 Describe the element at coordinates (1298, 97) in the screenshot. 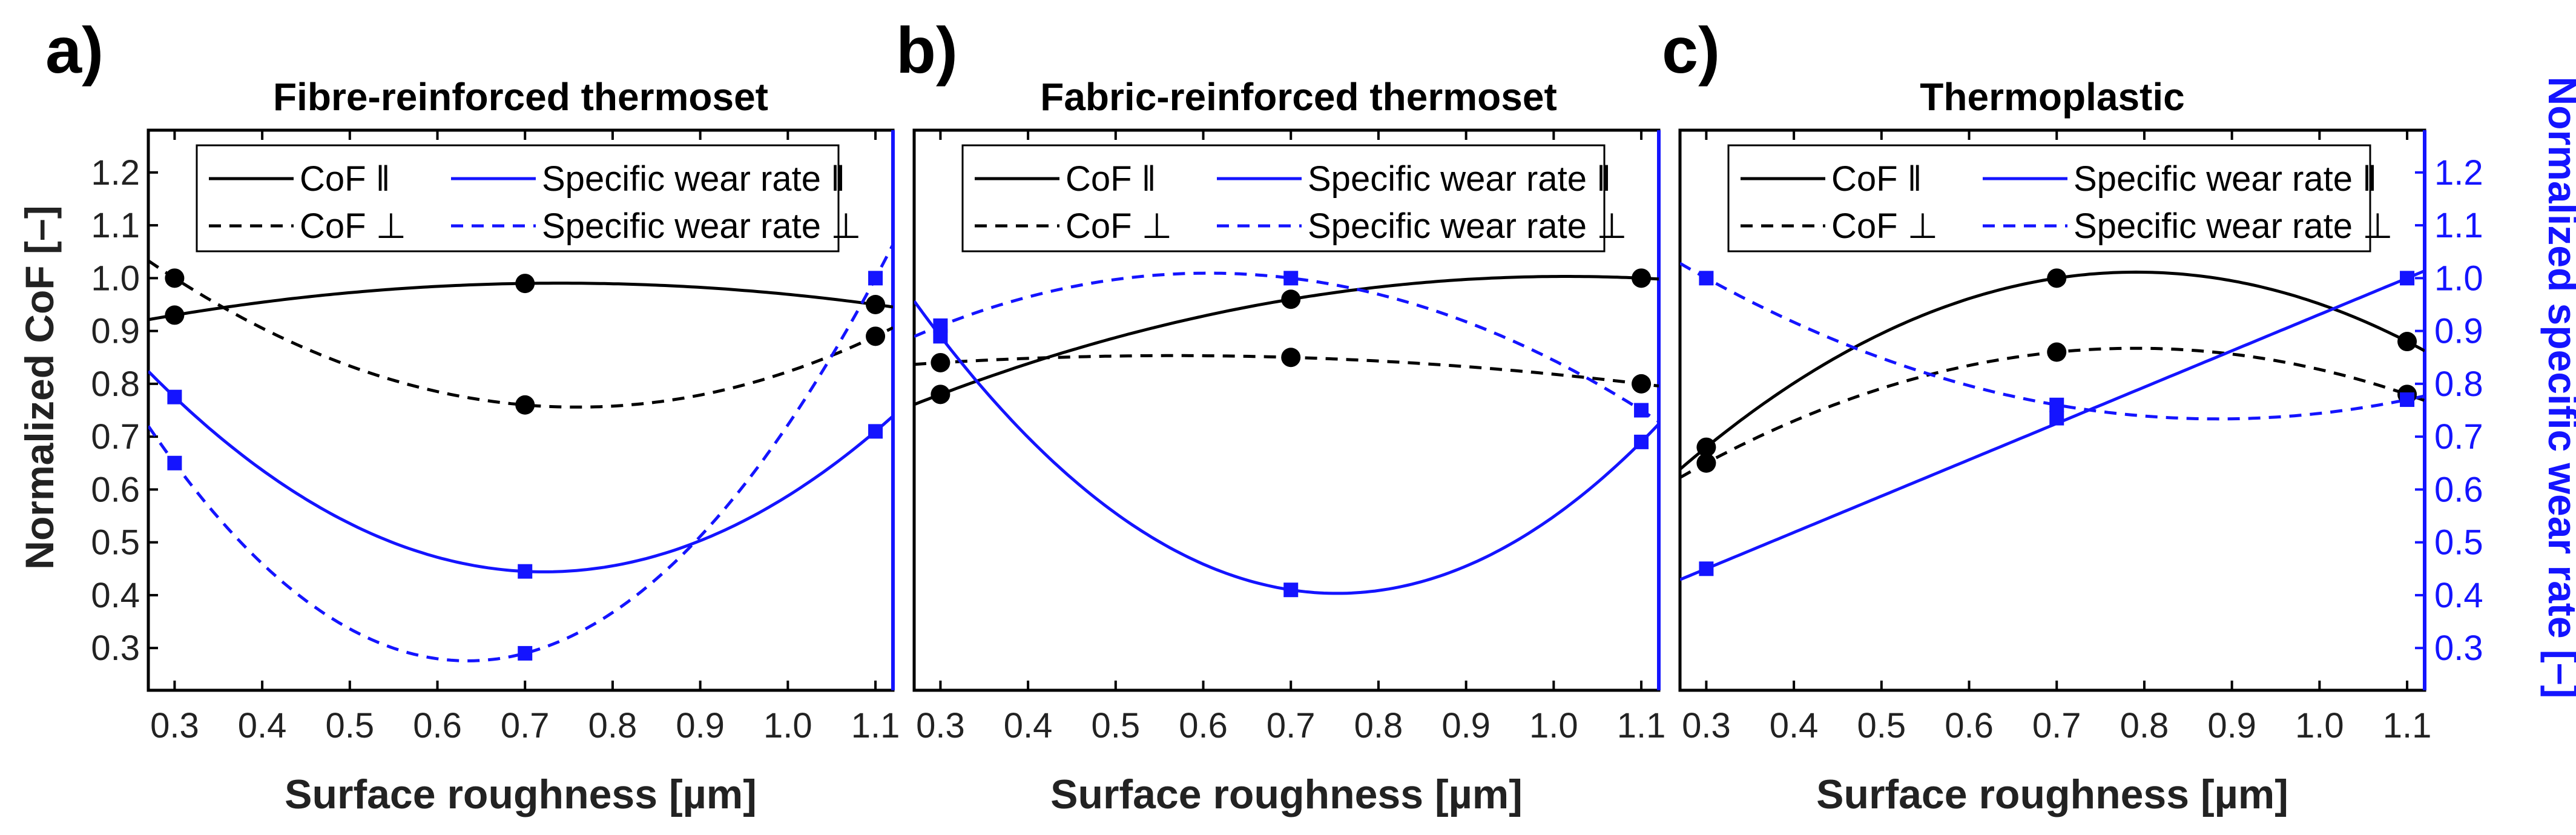

I see `panel-title: Fabric-reinforced thermoset` at that location.